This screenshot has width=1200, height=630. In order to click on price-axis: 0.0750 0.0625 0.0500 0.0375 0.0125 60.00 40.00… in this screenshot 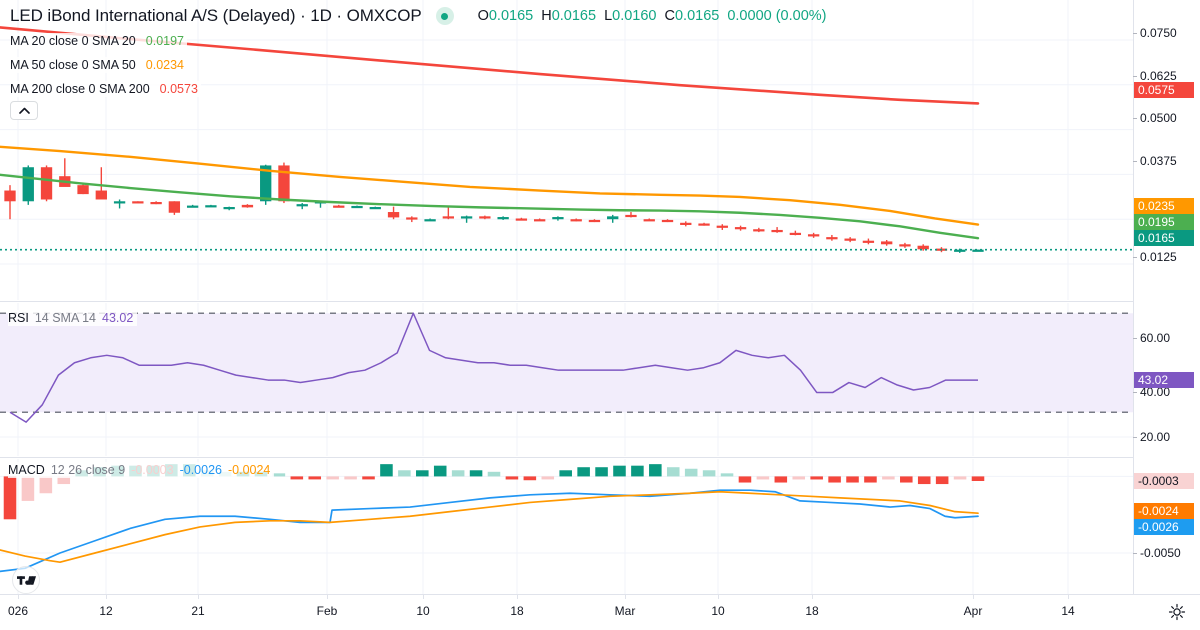, I will do `click(1166, 297)`.